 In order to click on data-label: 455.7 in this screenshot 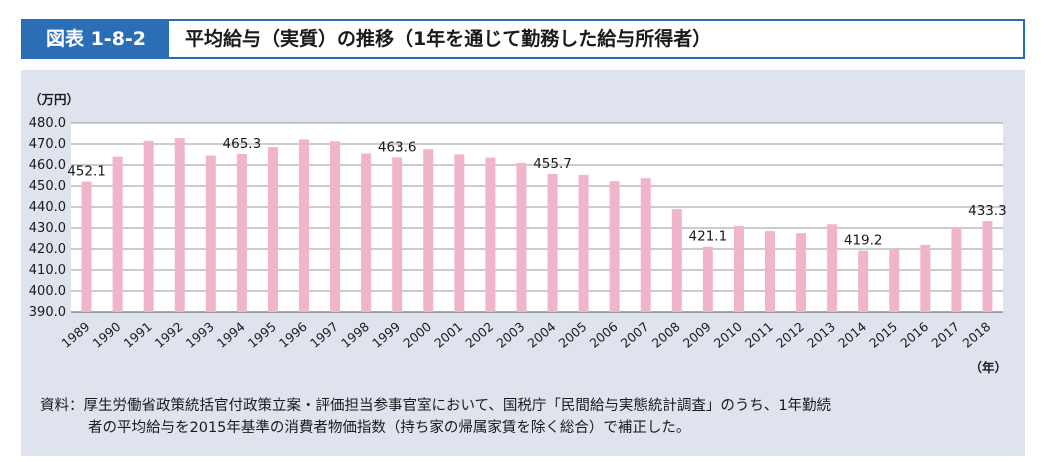, I will do `click(552, 164)`.